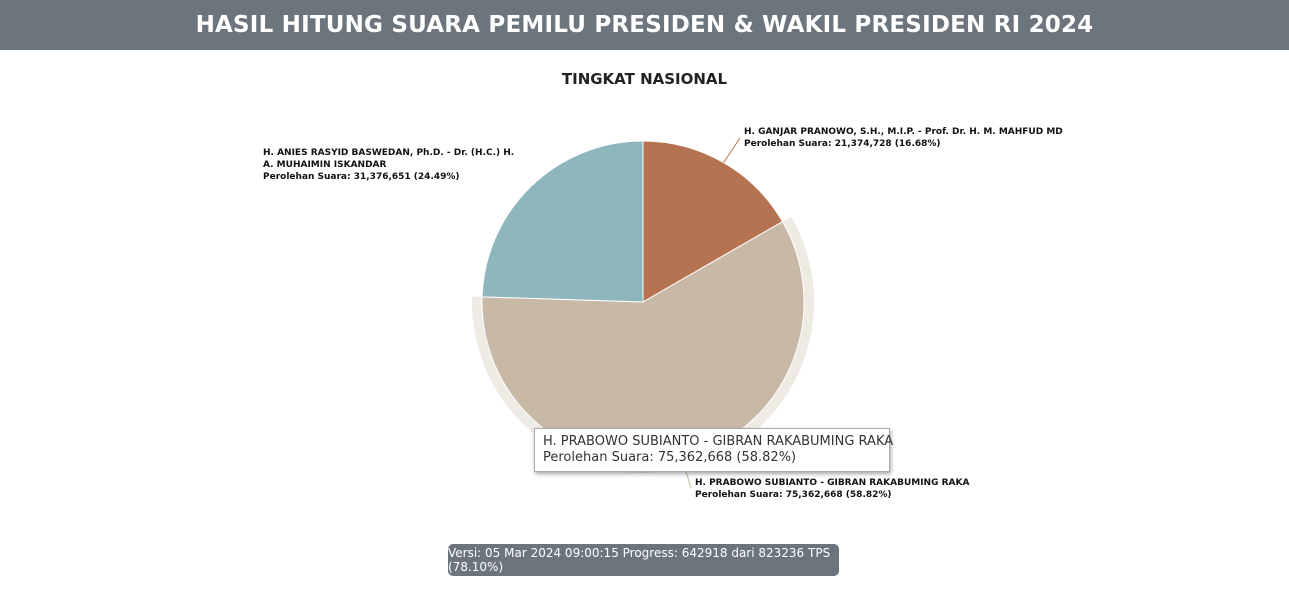 This screenshot has height=602, width=1289. What do you see at coordinates (361, 177) in the screenshot?
I see `slice-label-value: Perolehan Suara: 31,376,651 (24.49%)` at bounding box center [361, 177].